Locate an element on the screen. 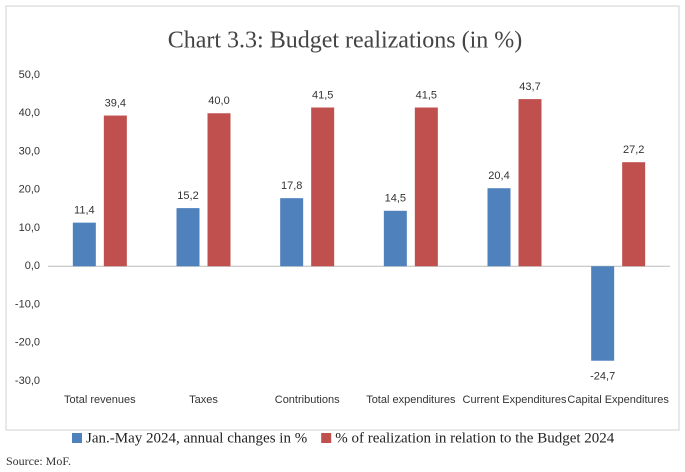  x-tick-label: Contributions is located at coordinates (307, 400).